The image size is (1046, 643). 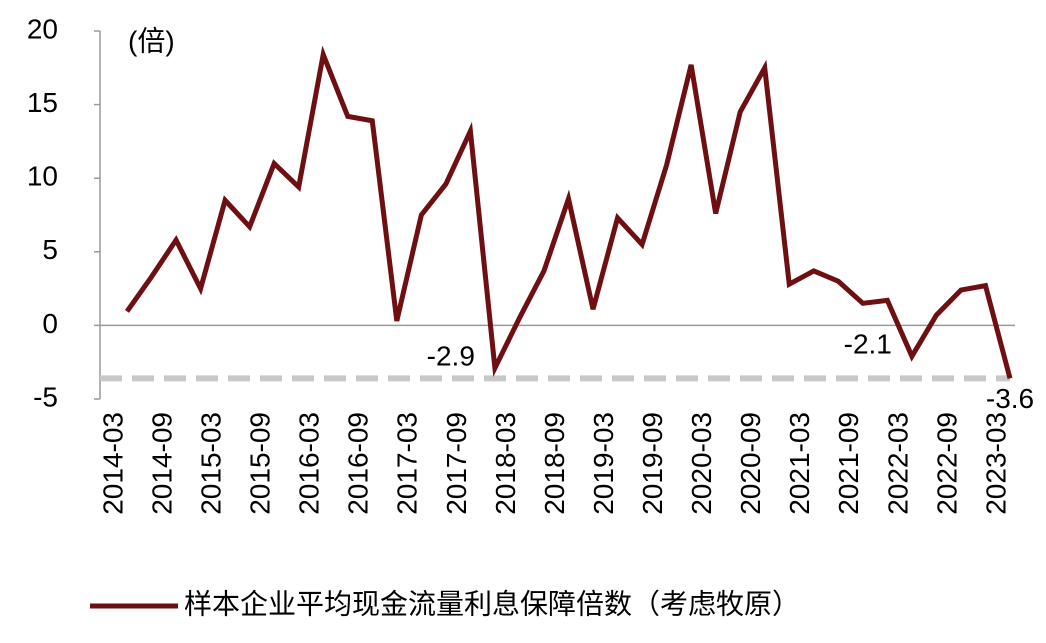 I want to click on y-unit: (倍), so click(x=151, y=40).